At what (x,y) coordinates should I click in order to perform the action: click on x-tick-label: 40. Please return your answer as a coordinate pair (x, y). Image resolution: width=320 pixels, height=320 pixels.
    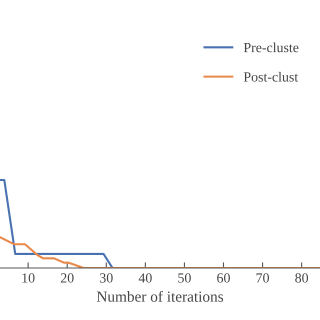
    Looking at the image, I should click on (145, 278).